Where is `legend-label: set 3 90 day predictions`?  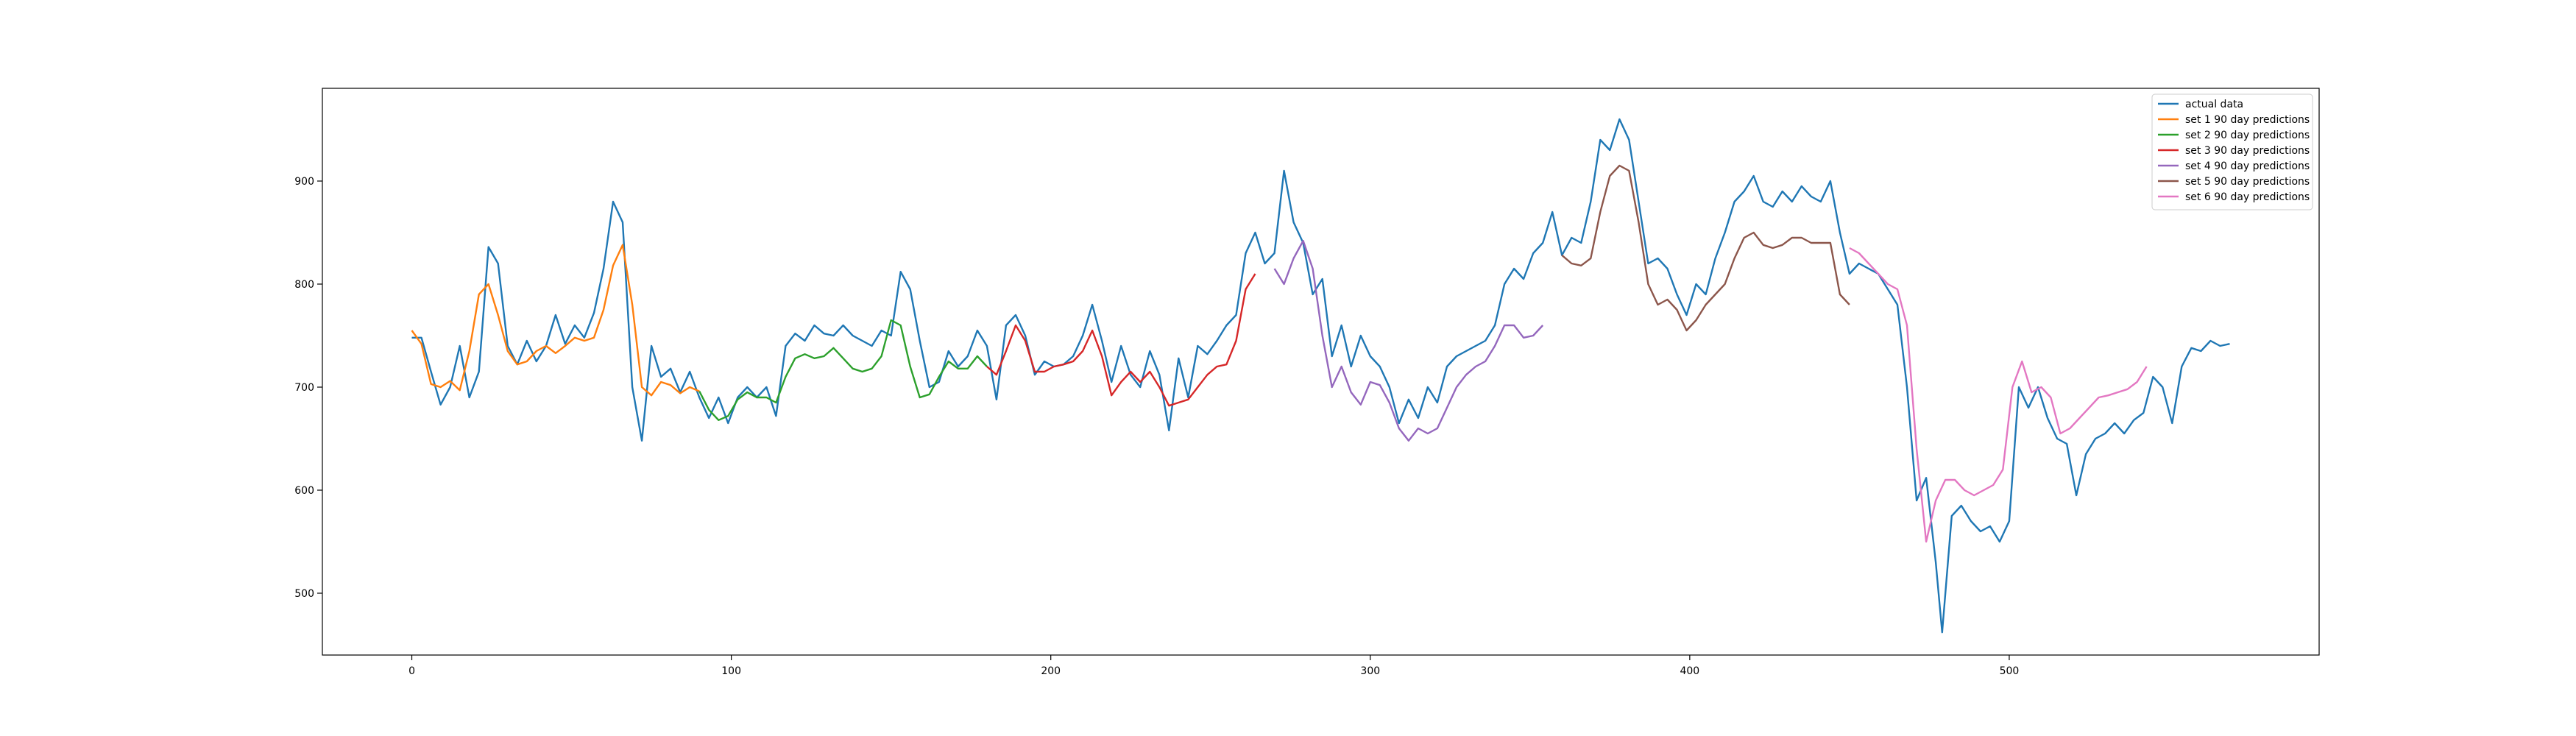 legend-label: set 3 90 day predictions is located at coordinates (2247, 151).